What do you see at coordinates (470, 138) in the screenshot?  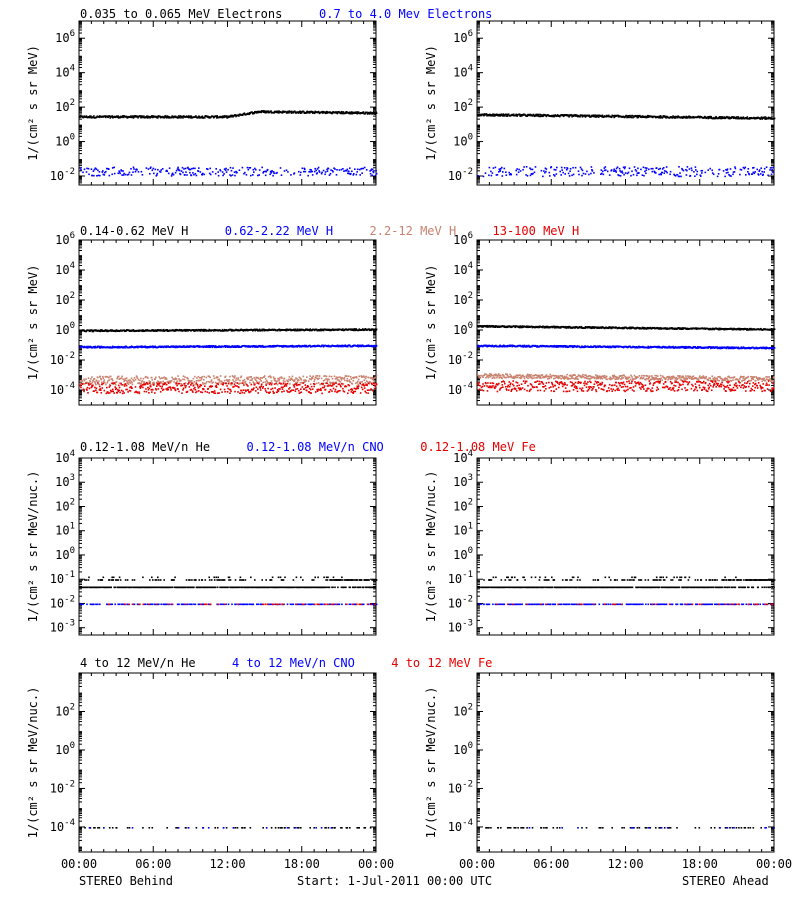 I see `y-tick-exponent: 0` at bounding box center [470, 138].